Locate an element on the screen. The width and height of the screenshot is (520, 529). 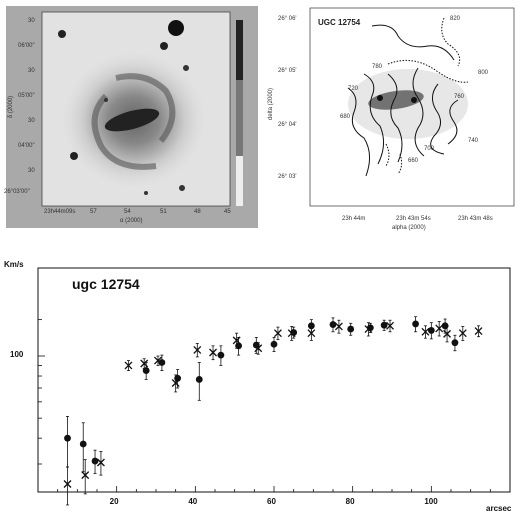
right-ylabel: delta (2000) is located at coordinates (271, 103).